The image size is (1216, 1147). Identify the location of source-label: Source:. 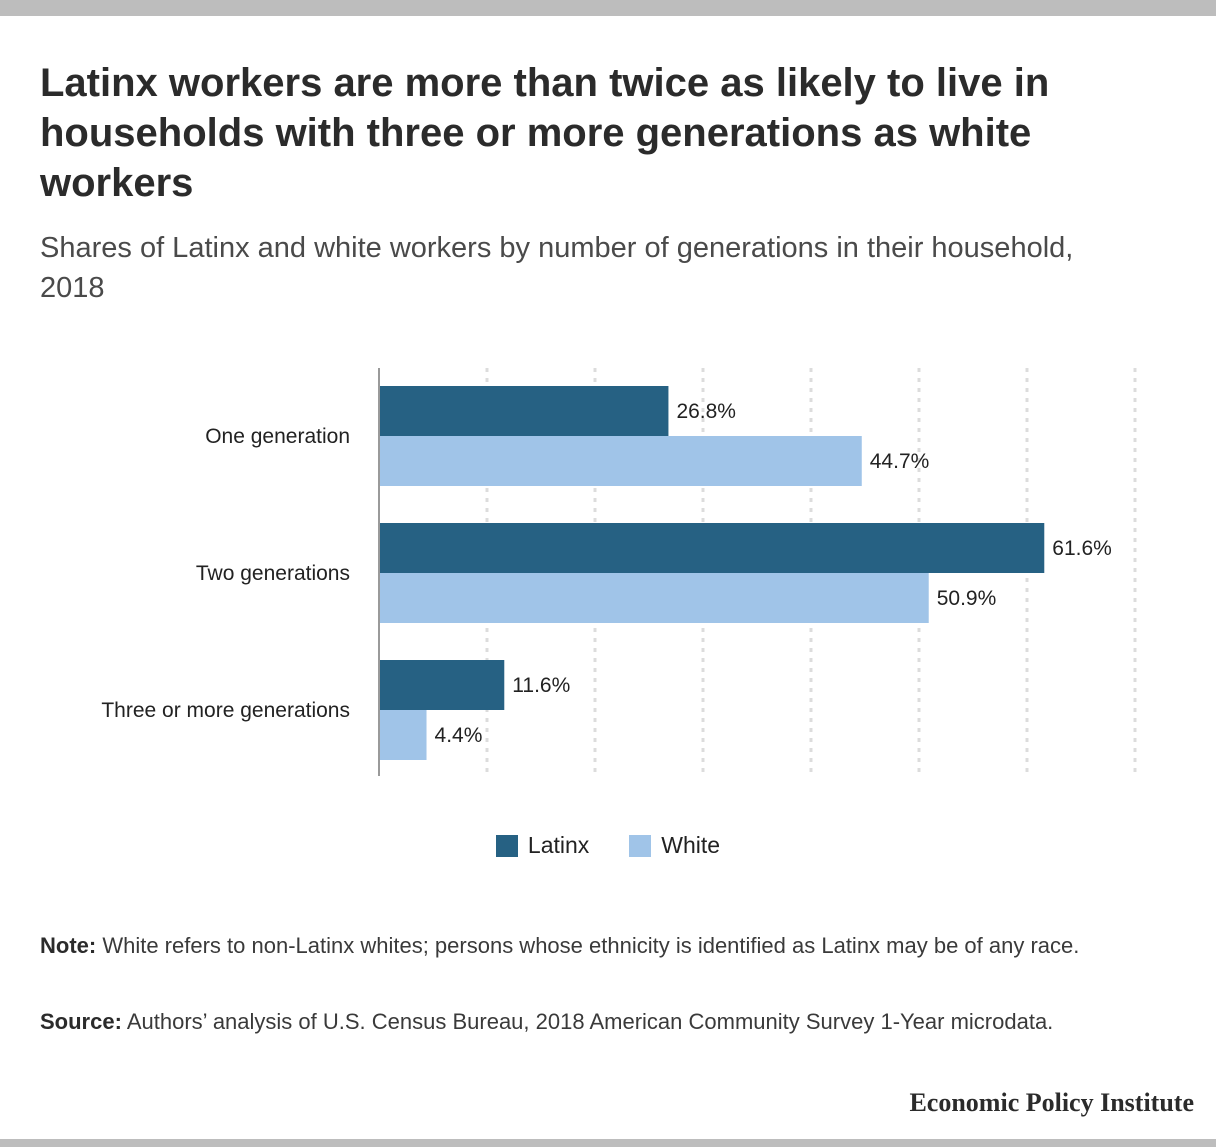
(81, 1021).